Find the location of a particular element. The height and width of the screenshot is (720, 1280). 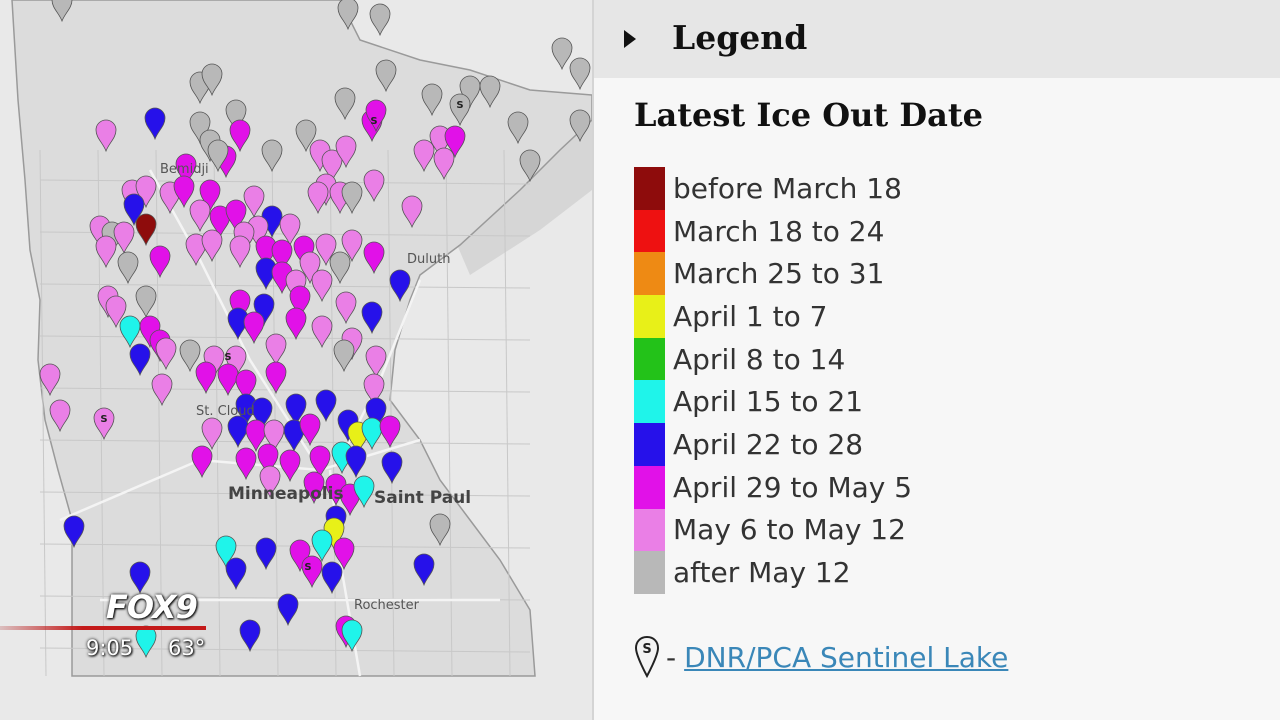

legend-header: Legend is located at coordinates (937, 39).